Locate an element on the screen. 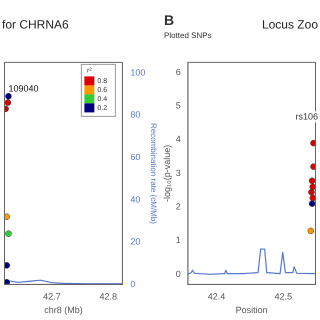 The image size is (320, 320). text: Plotted SNPs is located at coordinates (188, 35).